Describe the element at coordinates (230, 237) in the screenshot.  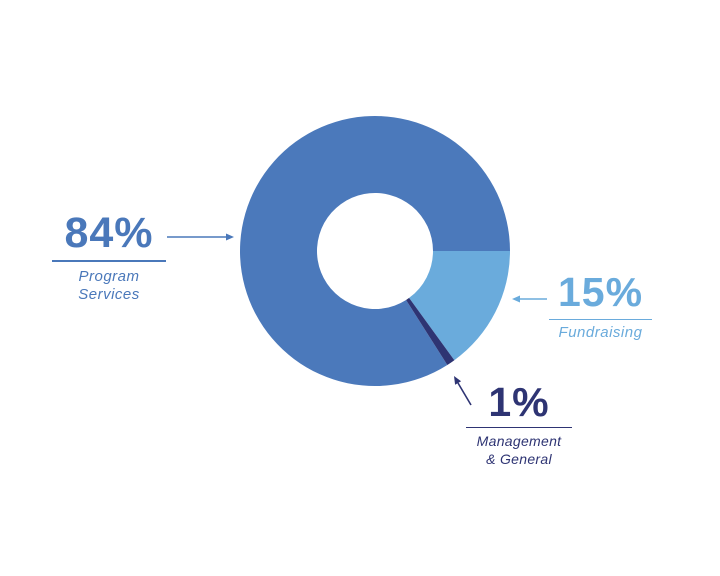
I see `program-arrow-head` at that location.